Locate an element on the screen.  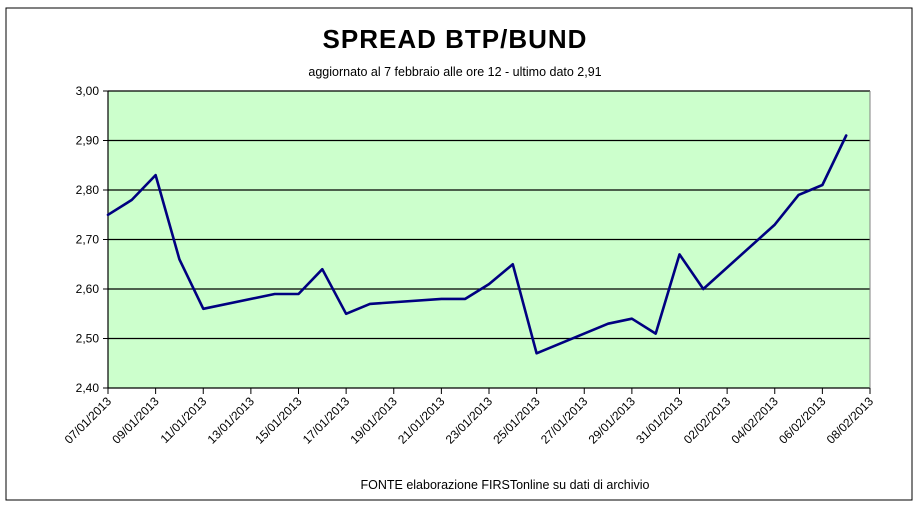
y-tick-label: 2,90 is located at coordinates (88, 141).